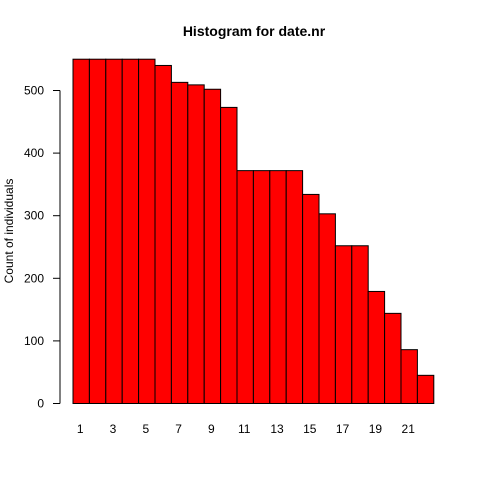 This screenshot has width=480, height=480. I want to click on y-axis-tick-label-300: 300, so click(34, 216).